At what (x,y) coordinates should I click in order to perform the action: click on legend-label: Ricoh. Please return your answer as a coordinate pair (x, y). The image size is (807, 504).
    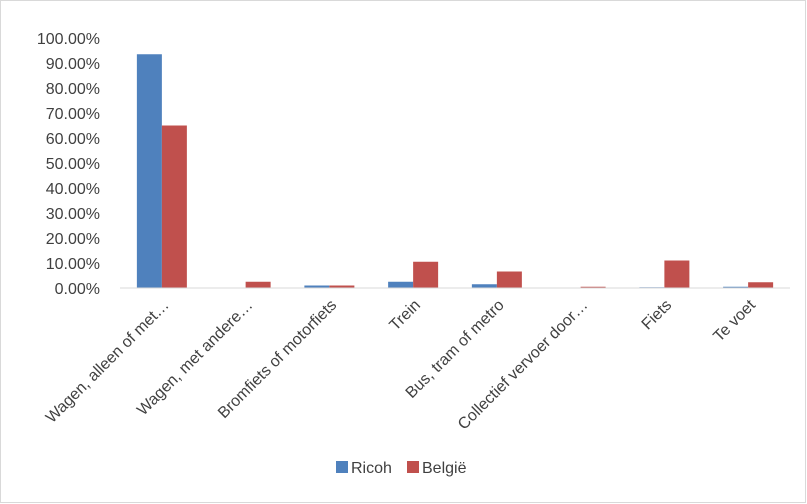
    Looking at the image, I should click on (371, 468).